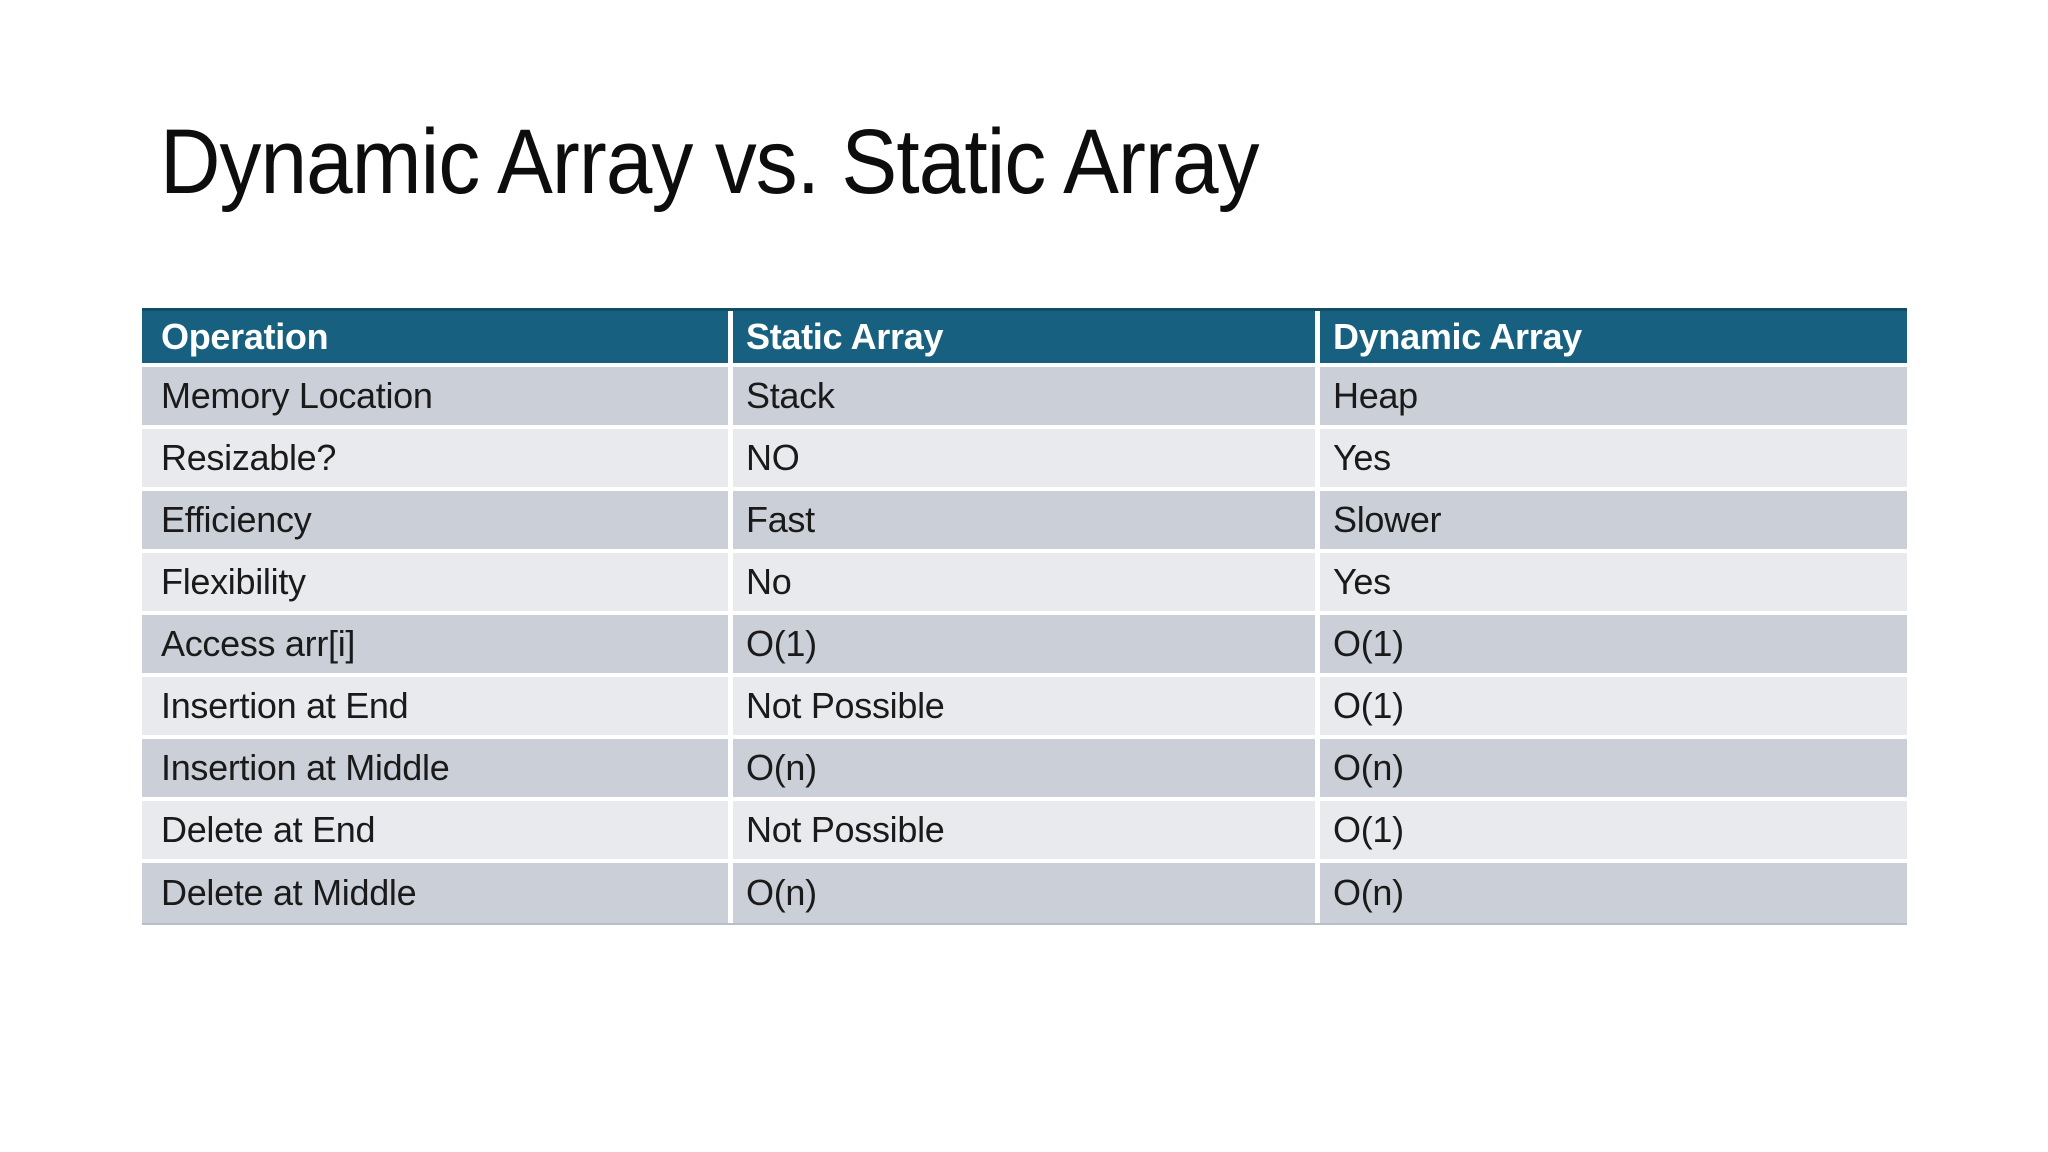 Image resolution: width=2048 pixels, height=1152 pixels. I want to click on table-header-row: Operation Static Array Dynamic Array, so click(1024, 339).